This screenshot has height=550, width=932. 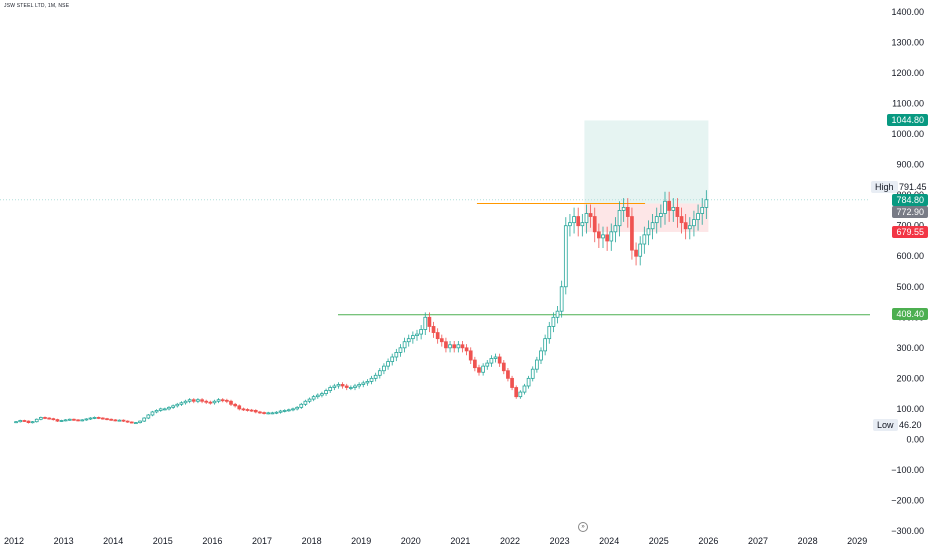 What do you see at coordinates (659, 541) in the screenshot?
I see `x-tick-label: 2025` at bounding box center [659, 541].